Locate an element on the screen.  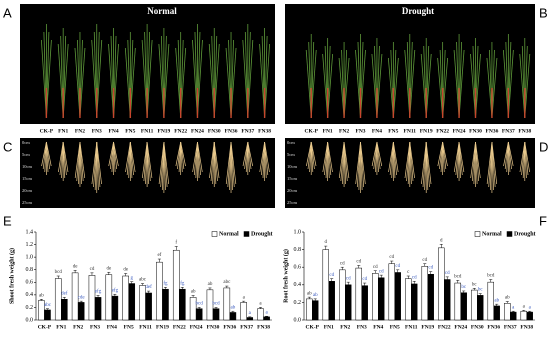
line-label: FN30 is located at coordinates (214, 131).